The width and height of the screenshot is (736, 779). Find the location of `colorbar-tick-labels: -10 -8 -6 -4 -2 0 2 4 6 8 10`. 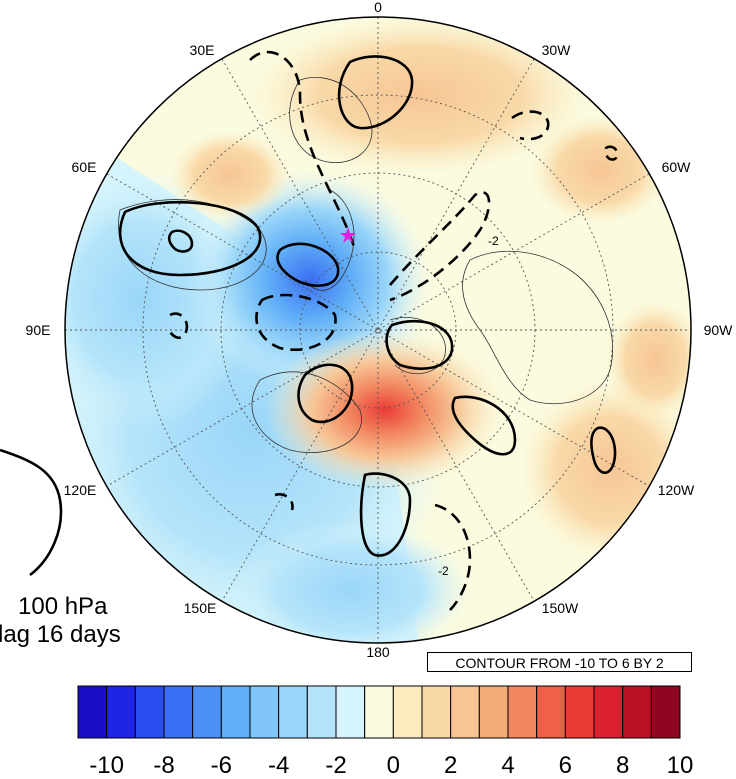

colorbar-tick-labels: -10 -8 -6 -4 -2 0 2 4 6 8 10 is located at coordinates (391, 765).